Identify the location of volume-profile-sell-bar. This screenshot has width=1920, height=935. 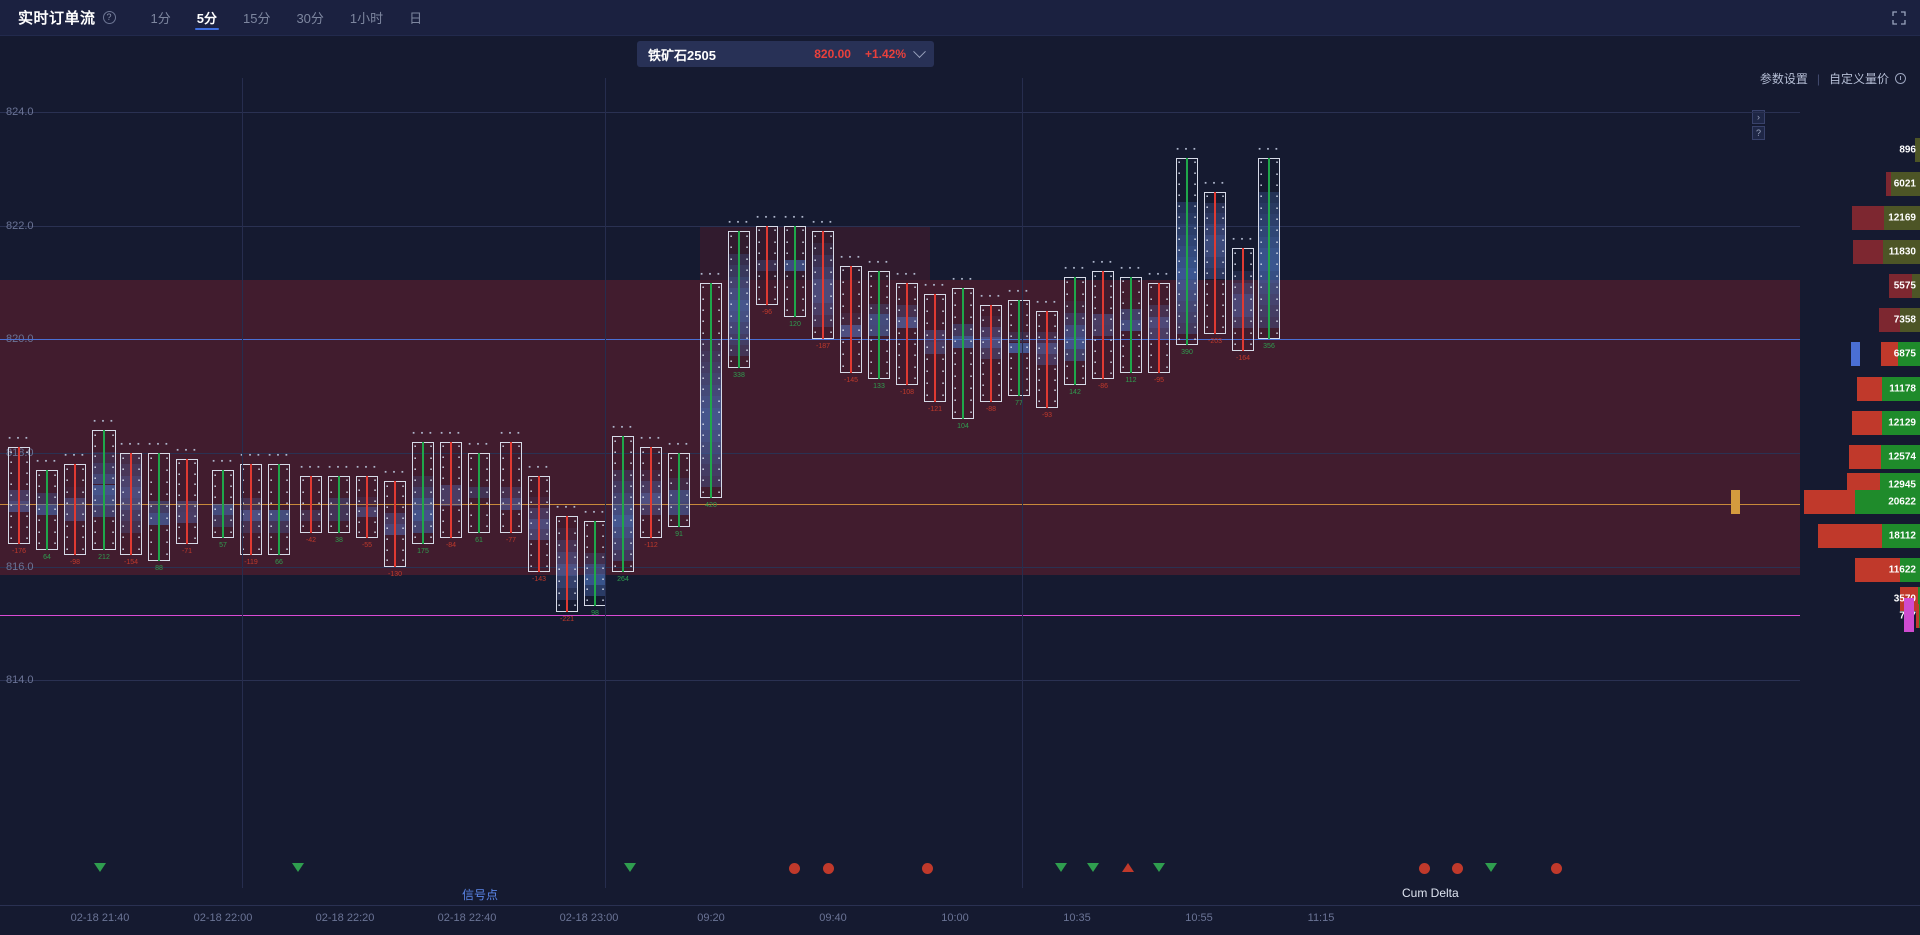
(1870, 388).